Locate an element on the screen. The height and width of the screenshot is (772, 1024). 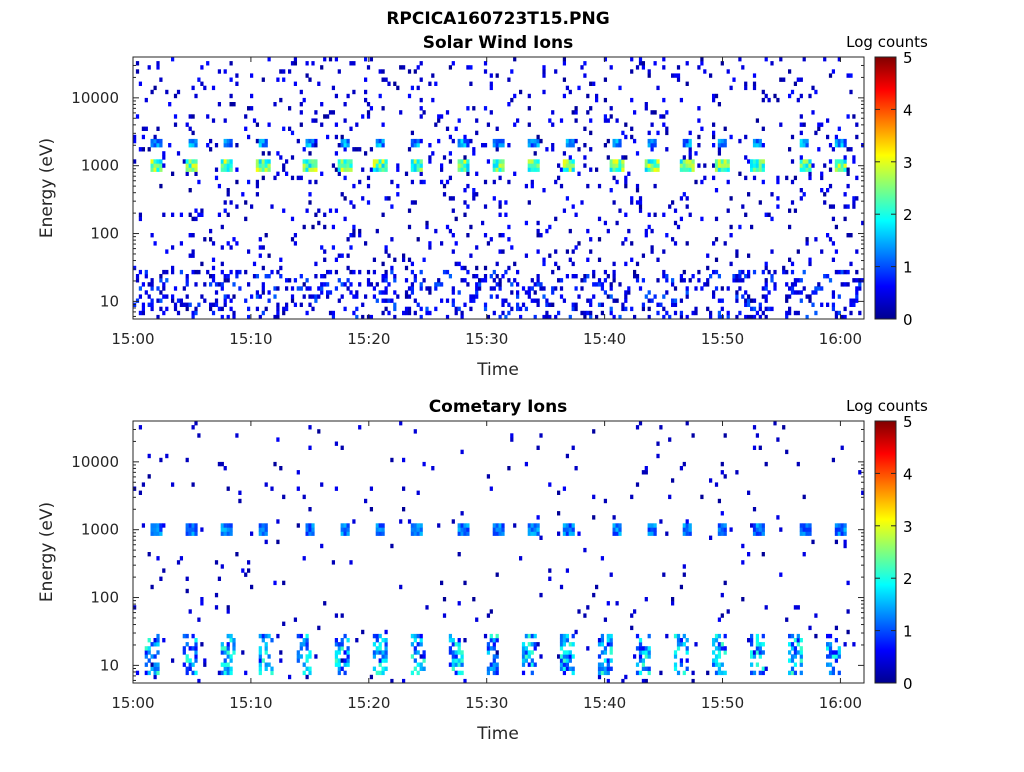
colorbar-tick-label: 1 is located at coordinates (908, 632).